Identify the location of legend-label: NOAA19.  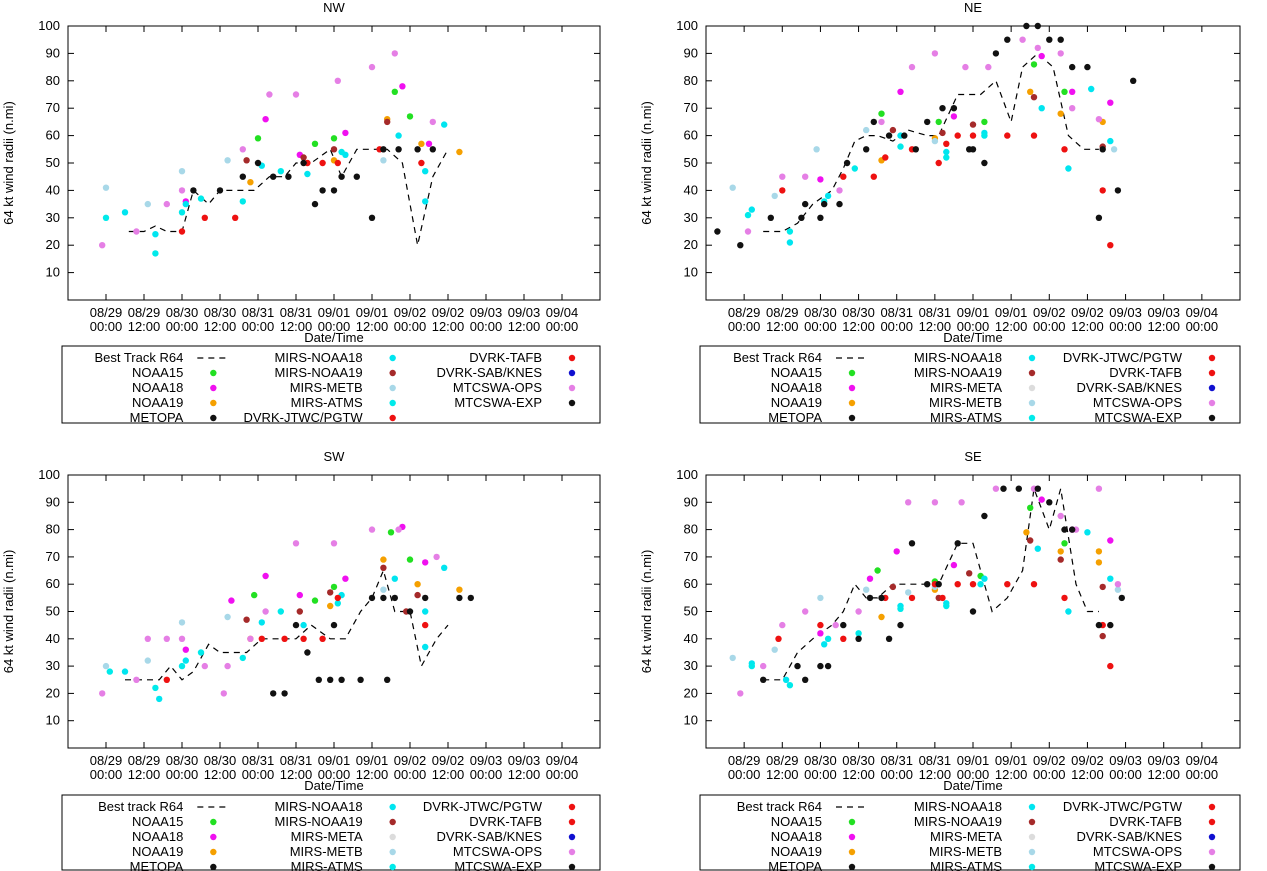
(796, 402).